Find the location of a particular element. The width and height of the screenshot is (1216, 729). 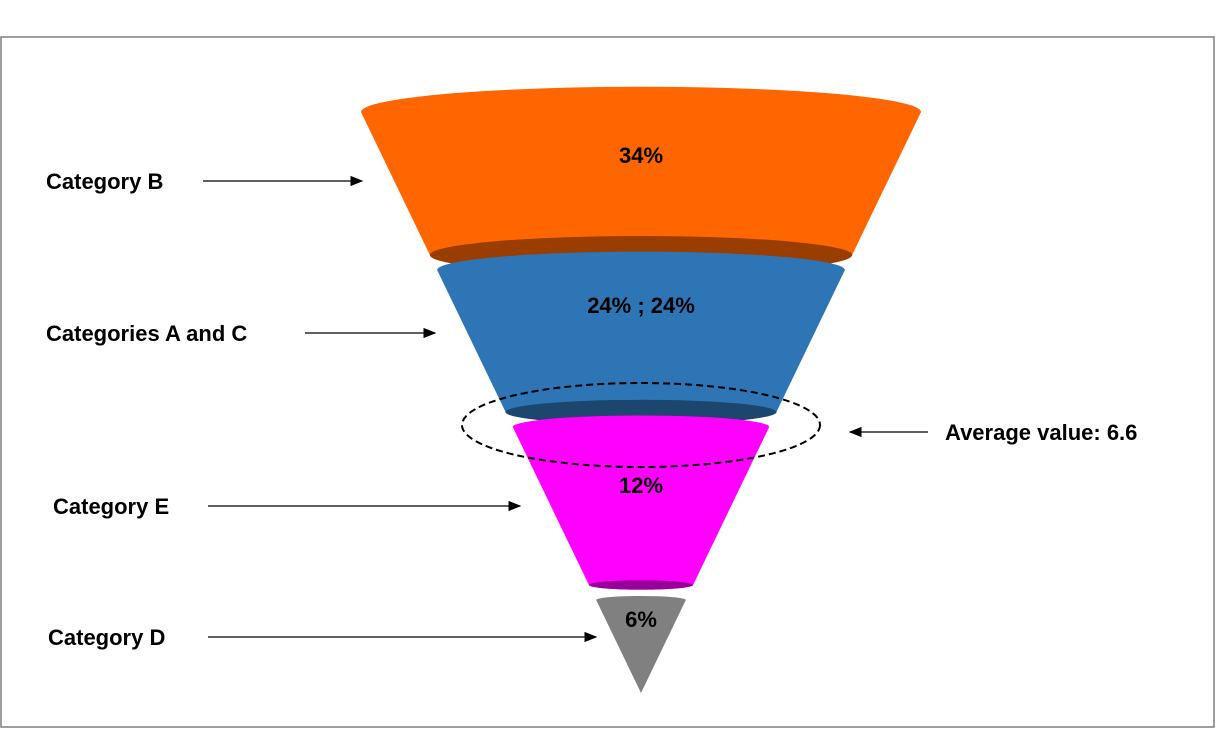

segment-base is located at coordinates (641, 585).